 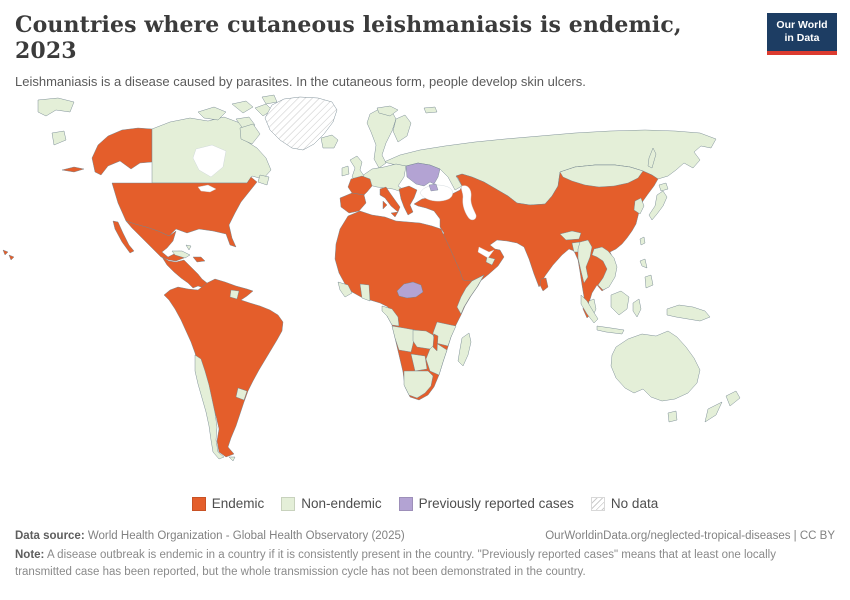 I want to click on region-baja-california, so click(x=123, y=237).